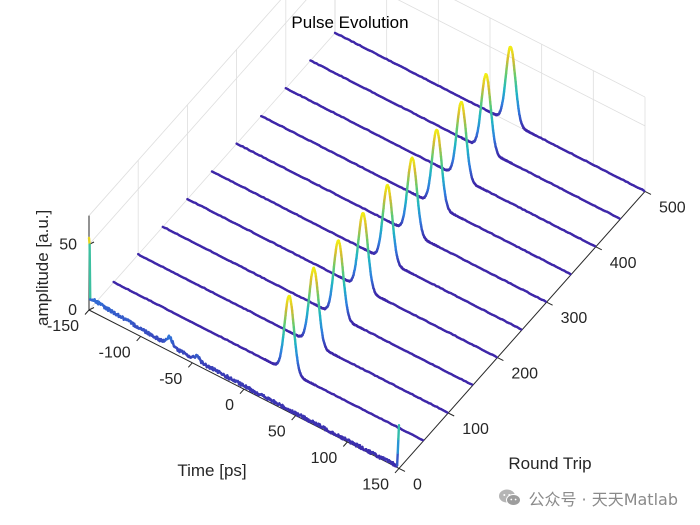 This screenshot has width=700, height=525. What do you see at coordinates (574, 318) in the screenshot?
I see `y-tick-label: 300` at bounding box center [574, 318].